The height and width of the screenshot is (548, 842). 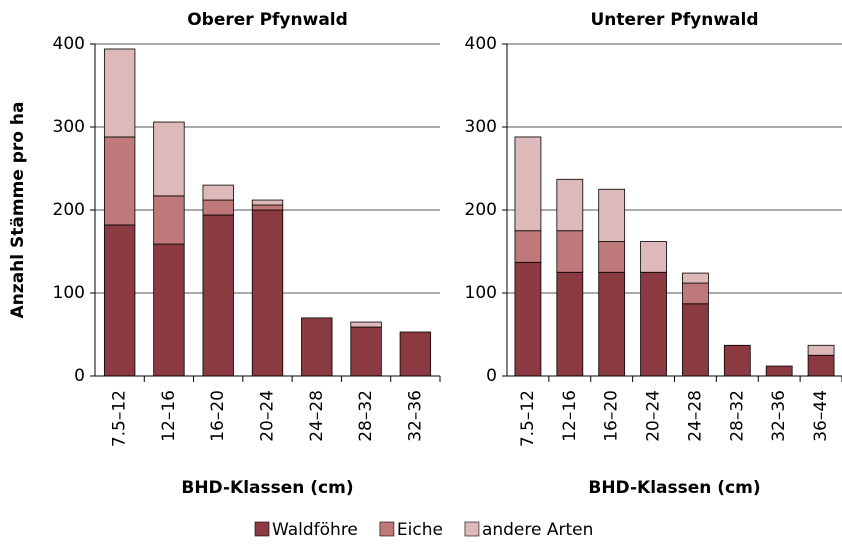 What do you see at coordinates (675, 20) in the screenshot?
I see `chart-title: Unterer Pfynwald` at bounding box center [675, 20].